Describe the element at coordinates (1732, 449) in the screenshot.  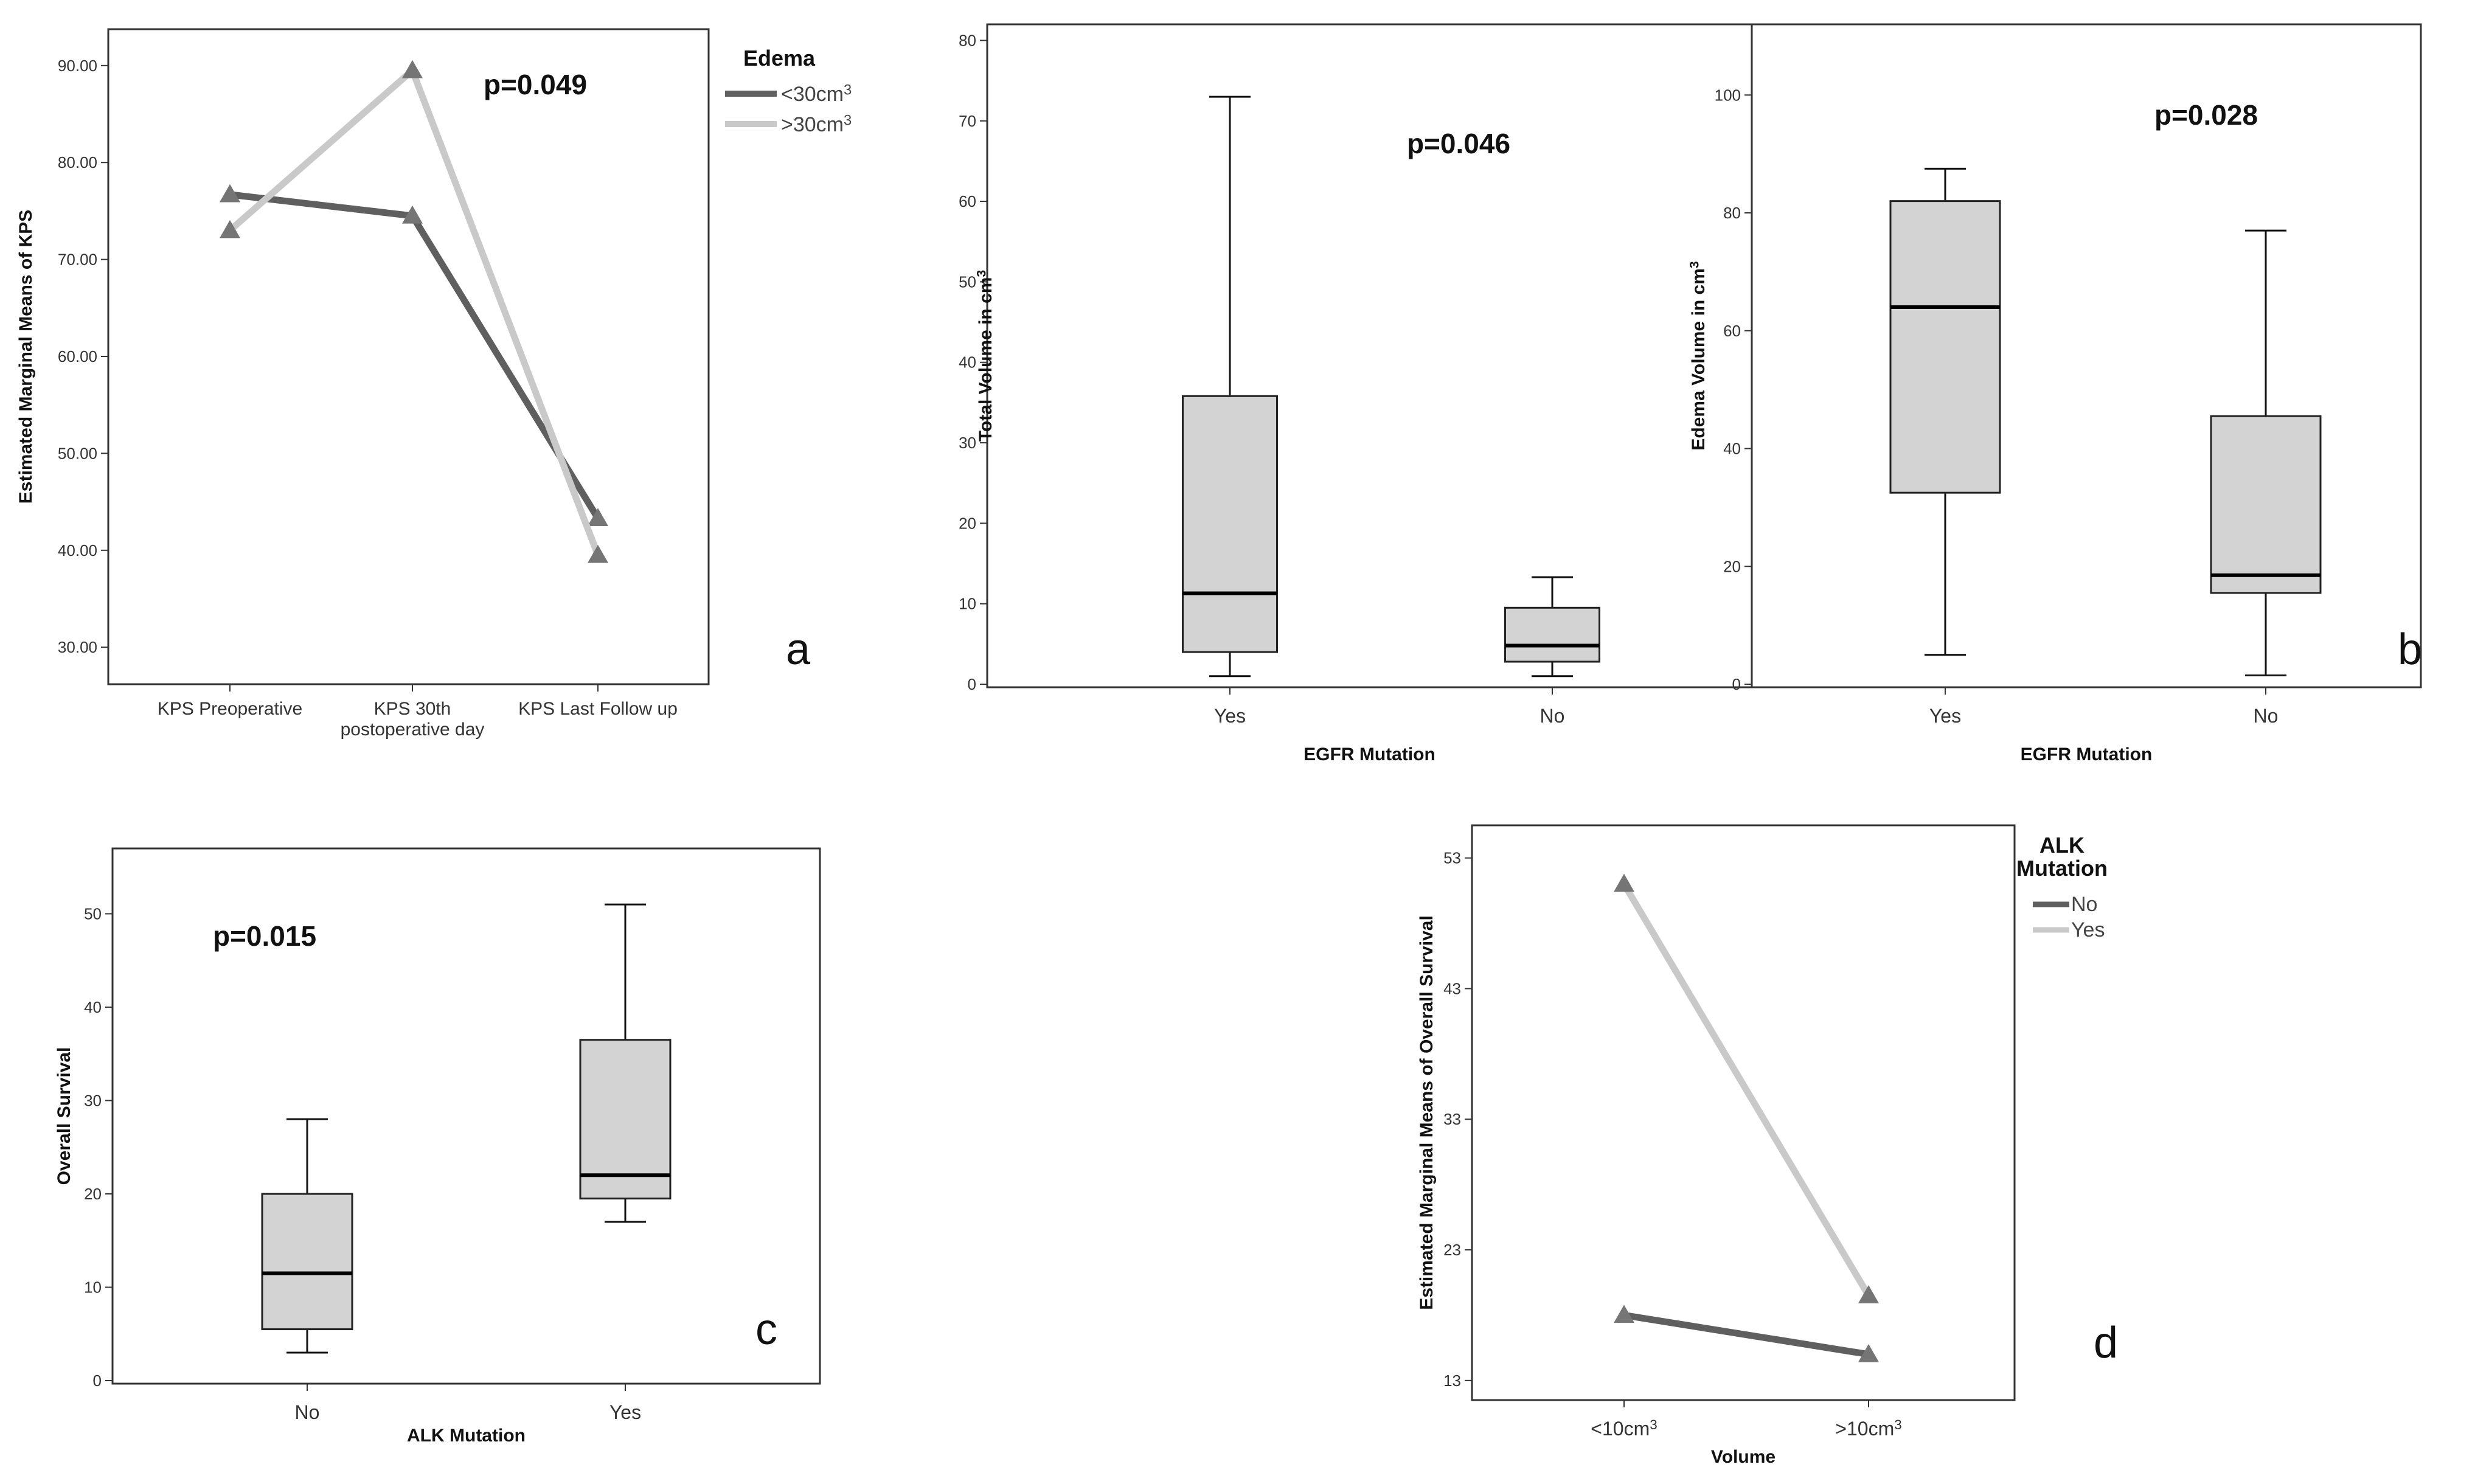
I see `chart-b2-ytick-label: 40` at that location.